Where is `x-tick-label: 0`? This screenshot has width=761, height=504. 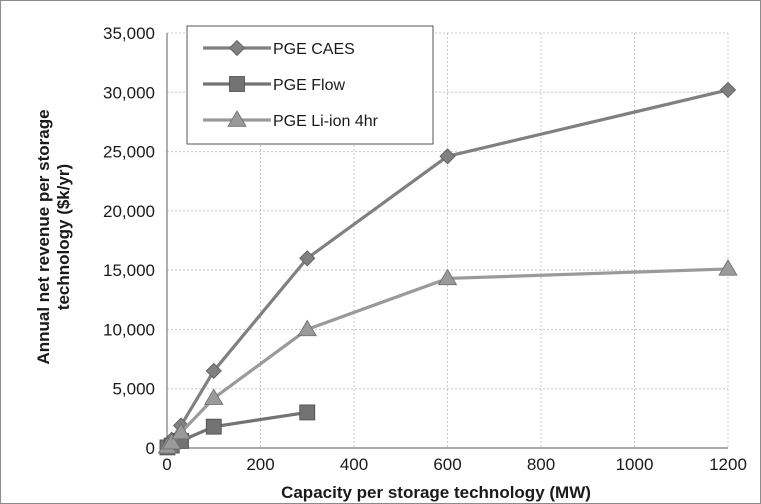 x-tick-label: 0 is located at coordinates (166, 464).